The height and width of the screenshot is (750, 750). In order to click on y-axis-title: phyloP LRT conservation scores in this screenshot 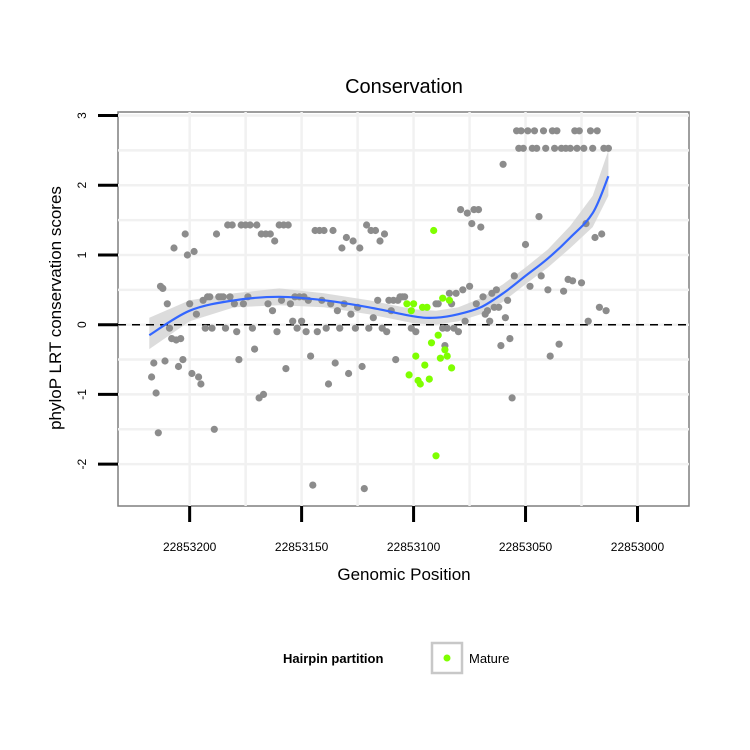, I will do `click(55, 308)`.